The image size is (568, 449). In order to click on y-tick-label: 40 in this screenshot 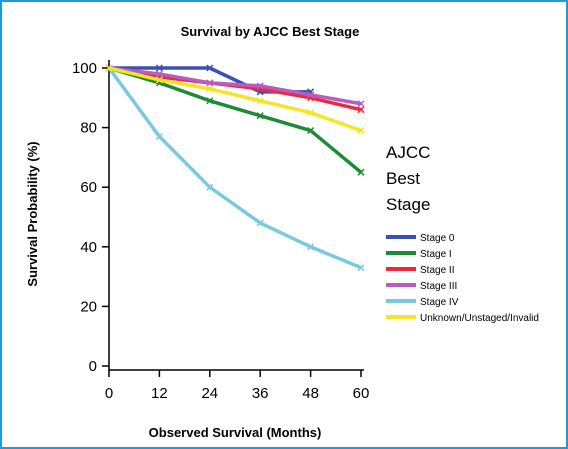, I will do `click(88, 247)`.